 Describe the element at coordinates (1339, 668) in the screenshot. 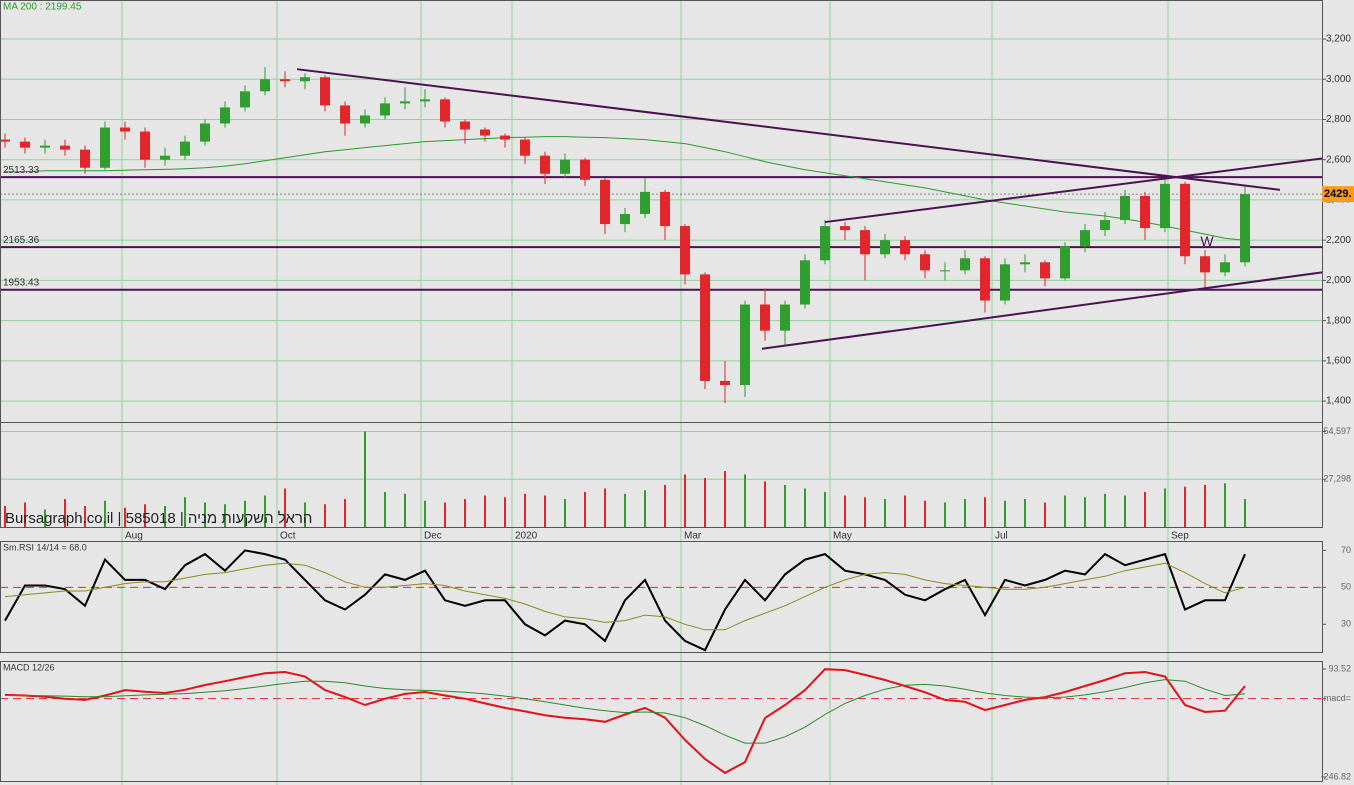

I see `y-tick-label: 93.52` at that location.